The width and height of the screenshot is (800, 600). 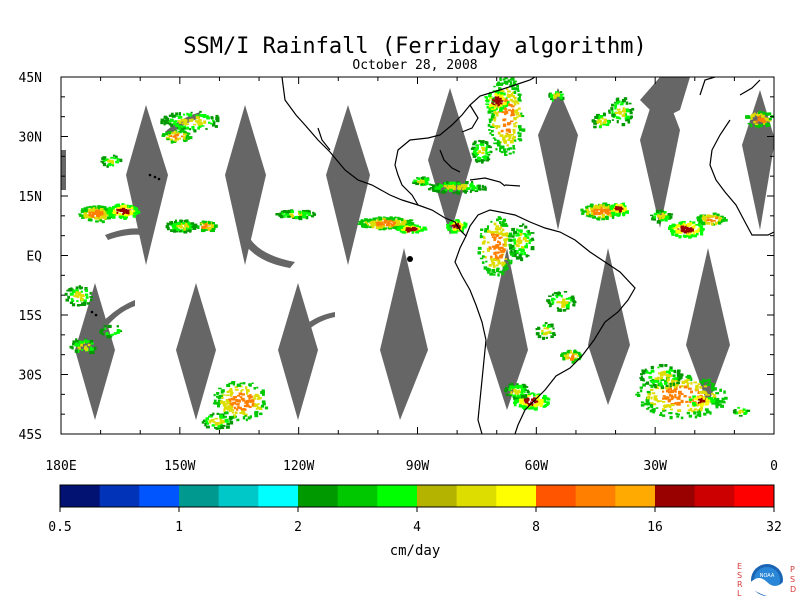 I want to click on svg-text: NOAA, so click(x=767, y=576).